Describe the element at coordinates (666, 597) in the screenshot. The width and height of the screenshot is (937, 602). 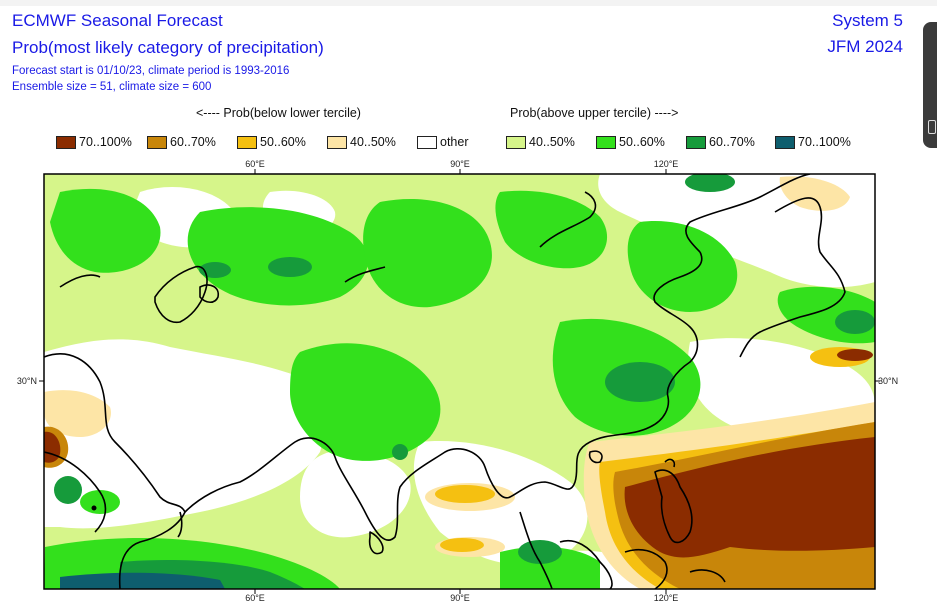
I see `tick-label-bottom-120e: 120°E` at that location.